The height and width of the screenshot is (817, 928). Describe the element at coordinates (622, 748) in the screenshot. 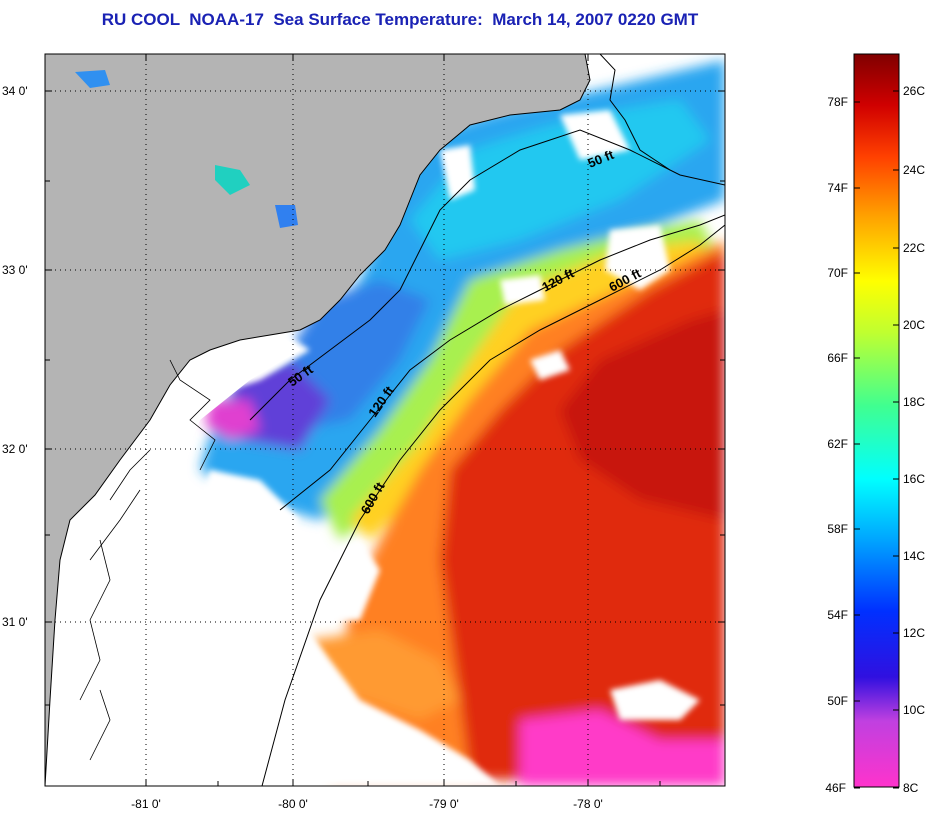

I see `southeast-magenta-patch` at that location.